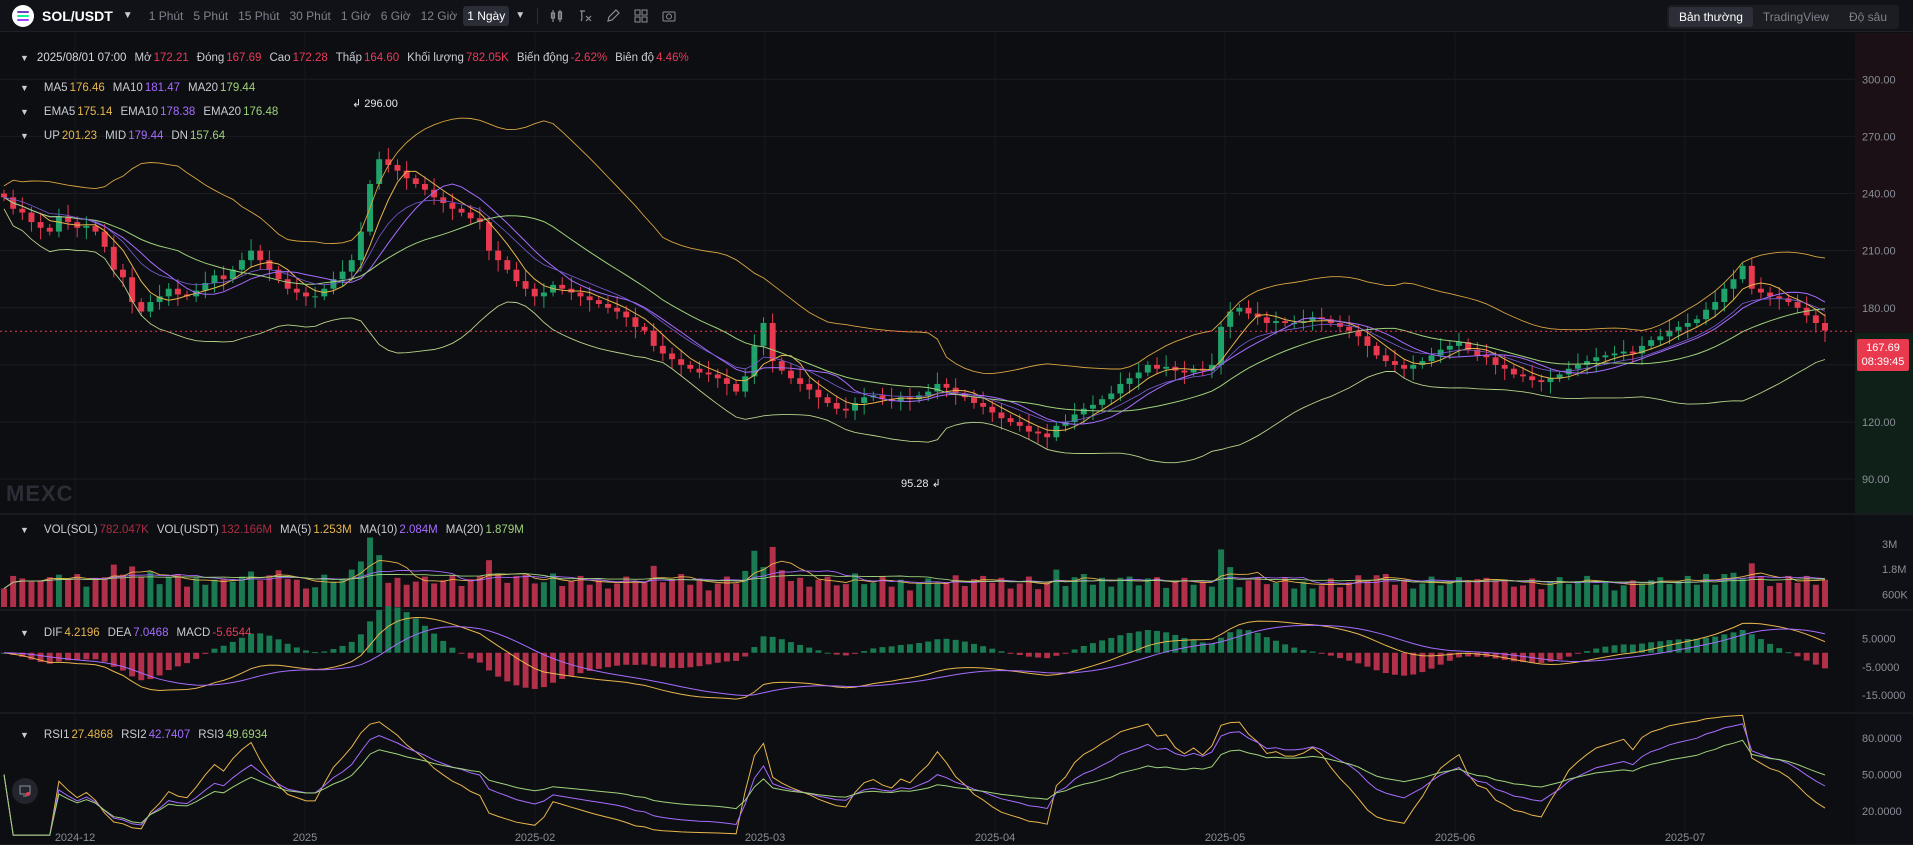 The width and height of the screenshot is (1913, 845). Describe the element at coordinates (641, 16) in the screenshot. I see `layout-icon` at that location.